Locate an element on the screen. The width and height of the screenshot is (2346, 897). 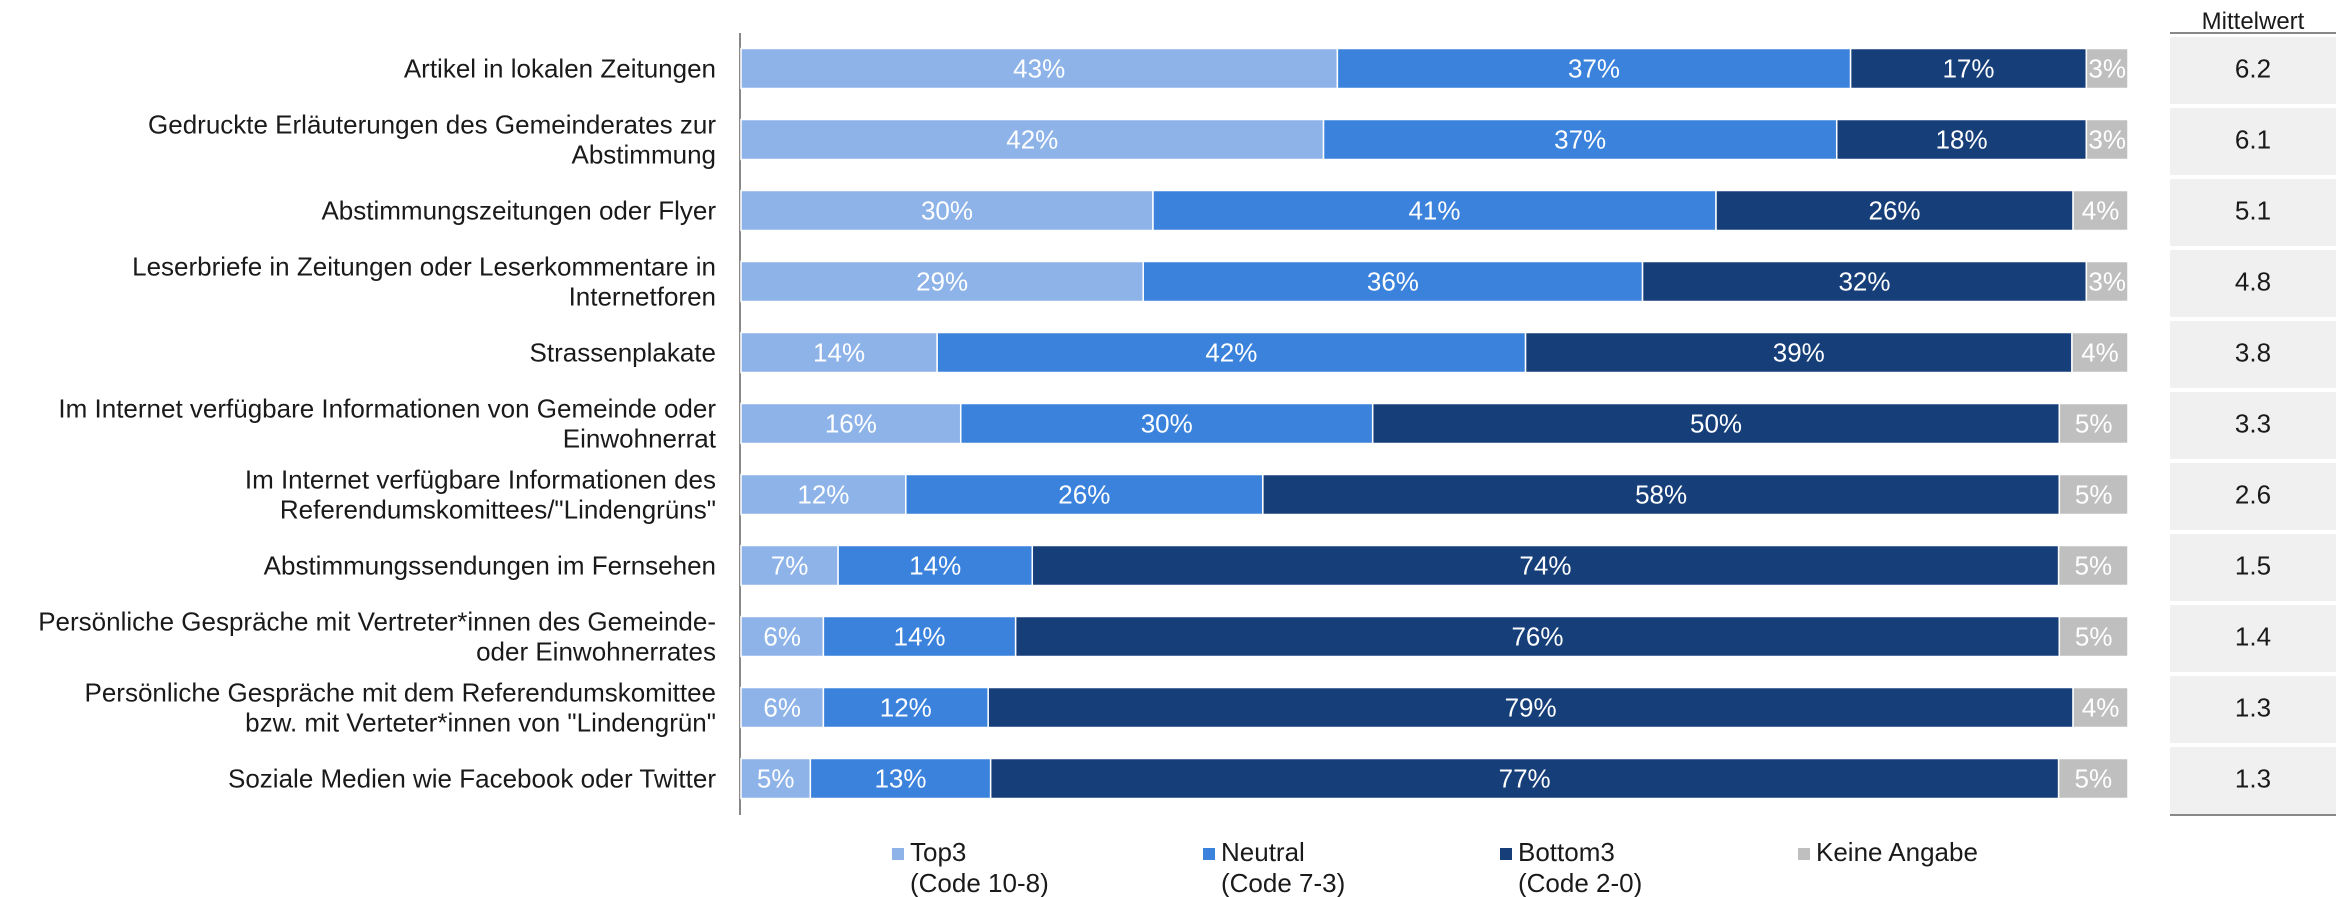
mean-header: Mittelwert is located at coordinates (2253, 21).